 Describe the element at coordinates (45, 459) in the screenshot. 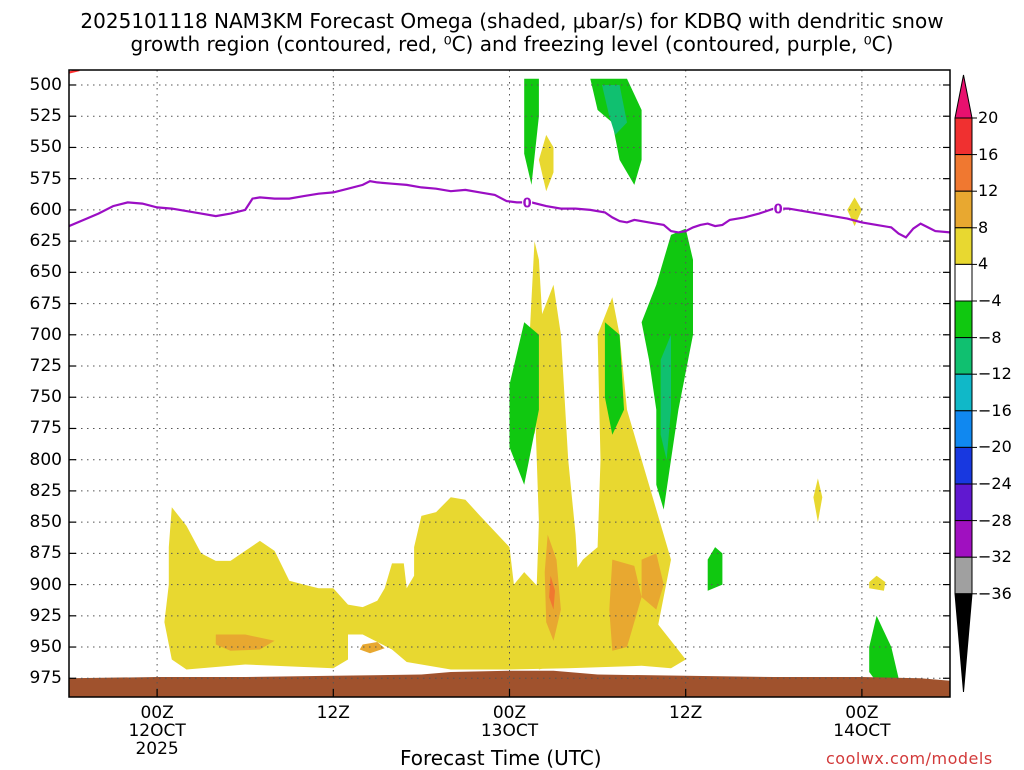

I see `y-tick-label: 800` at that location.